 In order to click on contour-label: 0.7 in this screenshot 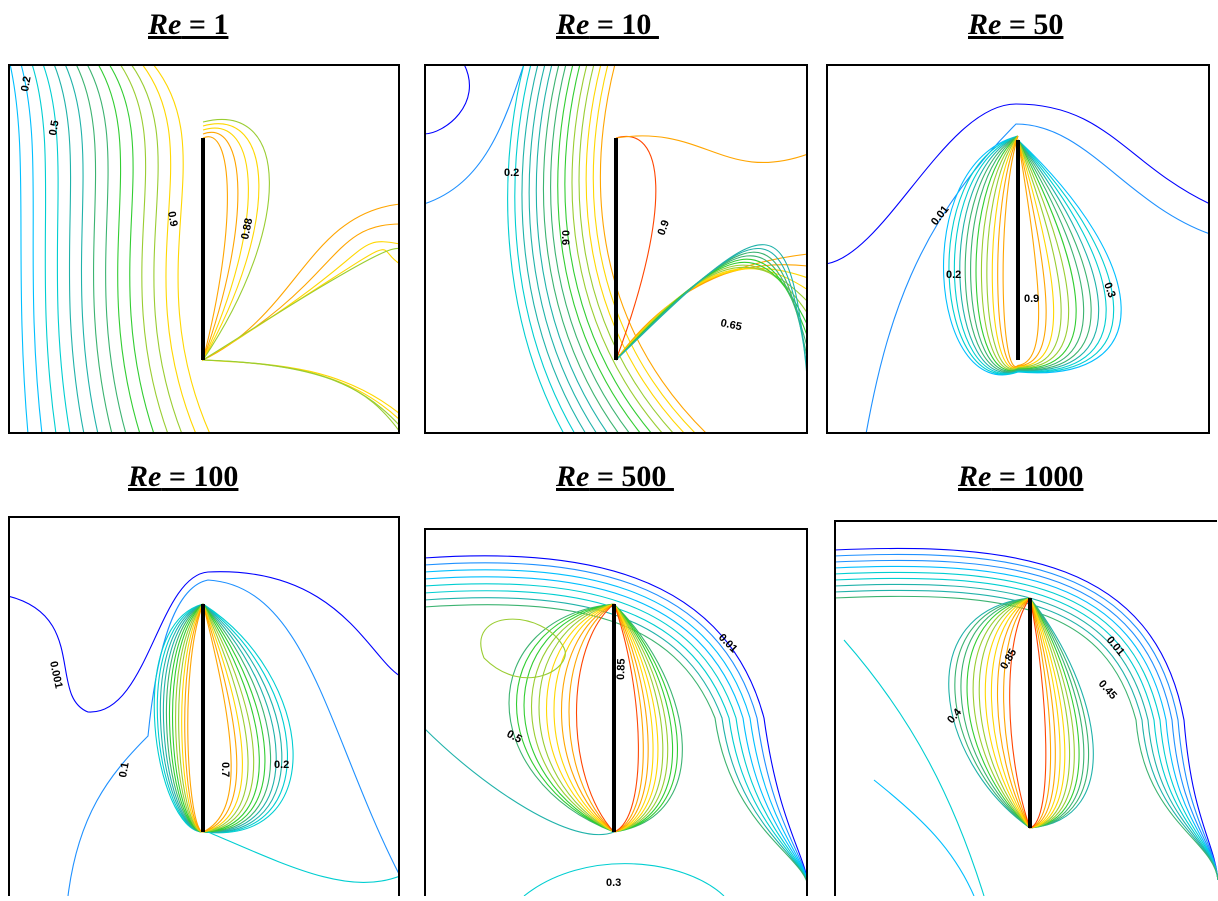, I will do `click(225, 769)`.